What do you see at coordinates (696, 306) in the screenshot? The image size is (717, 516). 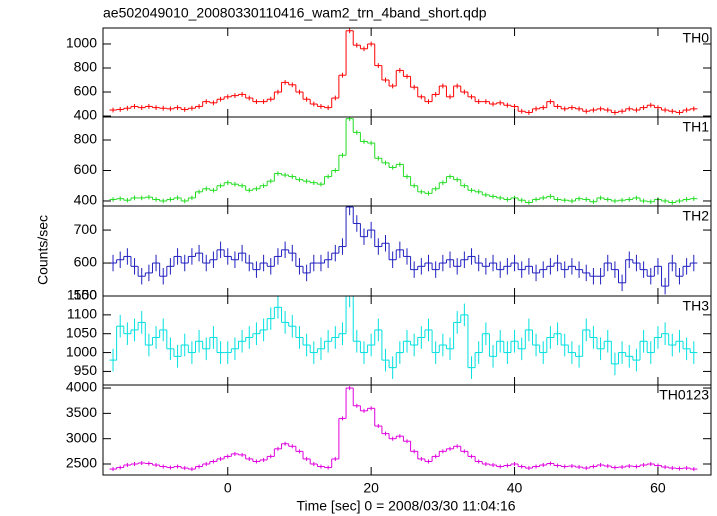 I see `panel-label: TH3` at bounding box center [696, 306].